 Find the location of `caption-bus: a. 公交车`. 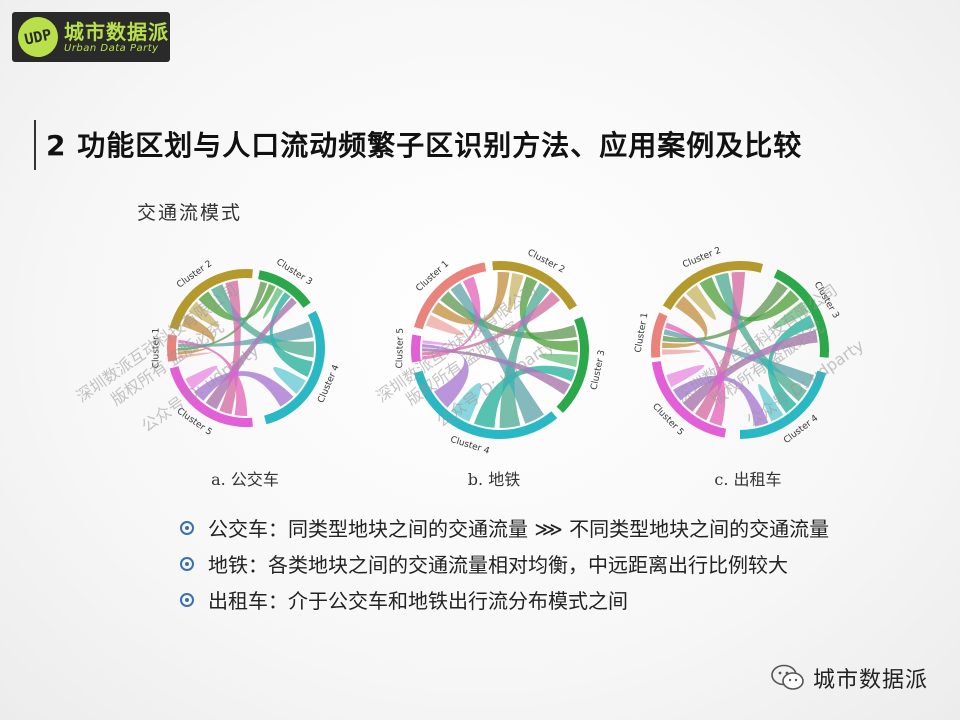

caption-bus: a. 公交车 is located at coordinates (245, 479).